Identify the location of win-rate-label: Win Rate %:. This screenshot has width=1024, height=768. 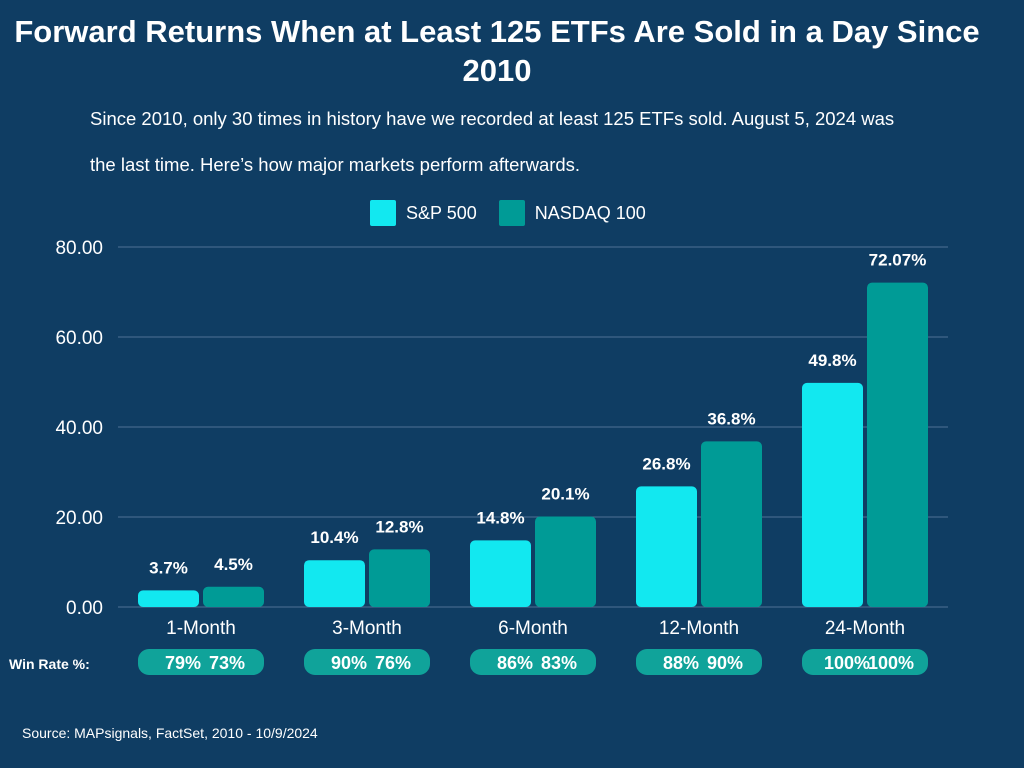
(49, 664).